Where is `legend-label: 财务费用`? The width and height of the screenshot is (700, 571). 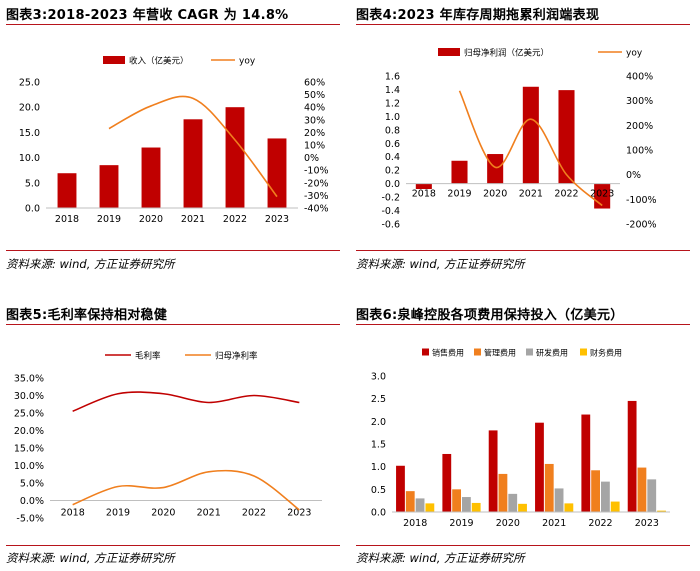 legend-label: 财务费用 is located at coordinates (606, 353).